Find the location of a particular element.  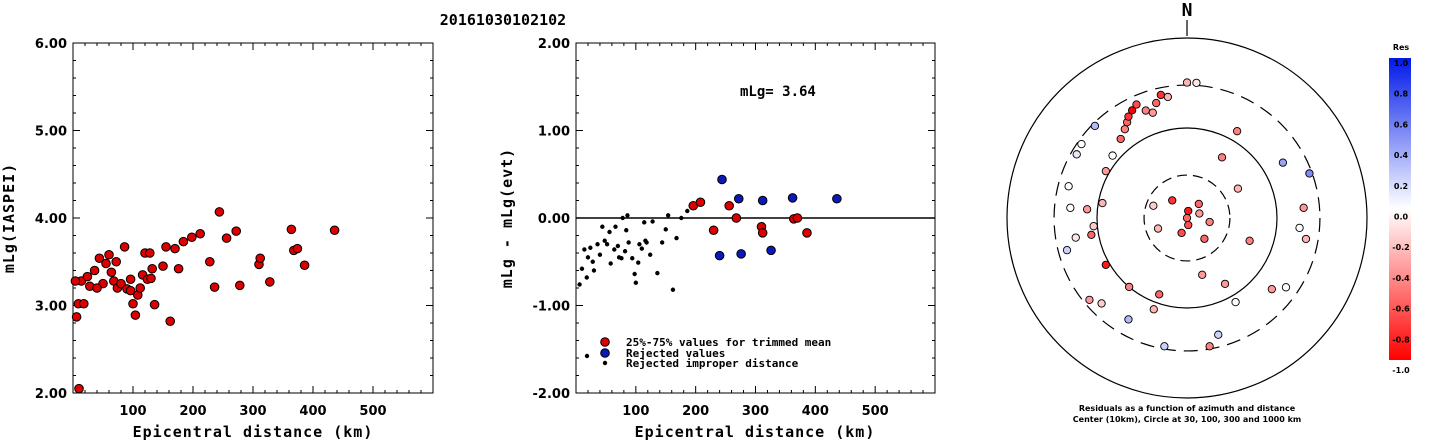

plot1-y-tick-label: 4.00 is located at coordinates (51, 219).